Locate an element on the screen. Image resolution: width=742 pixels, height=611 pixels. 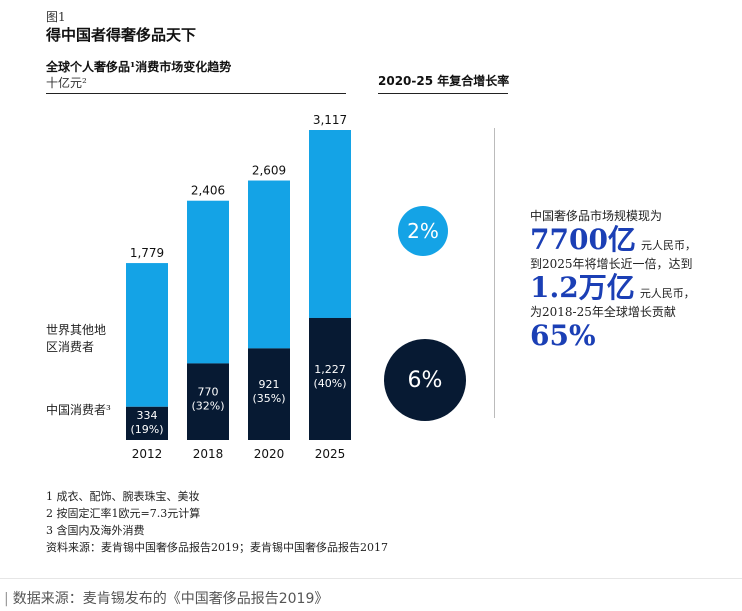
cagr-value-china: 6% is located at coordinates (425, 380).